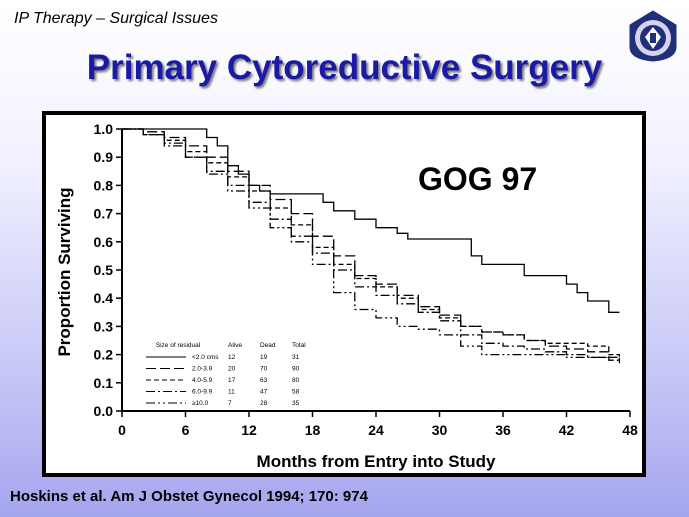 Image resolution: width=689 pixels, height=517 pixels. What do you see at coordinates (249, 430) in the screenshot?
I see `x-tick-label: 12` at bounding box center [249, 430].